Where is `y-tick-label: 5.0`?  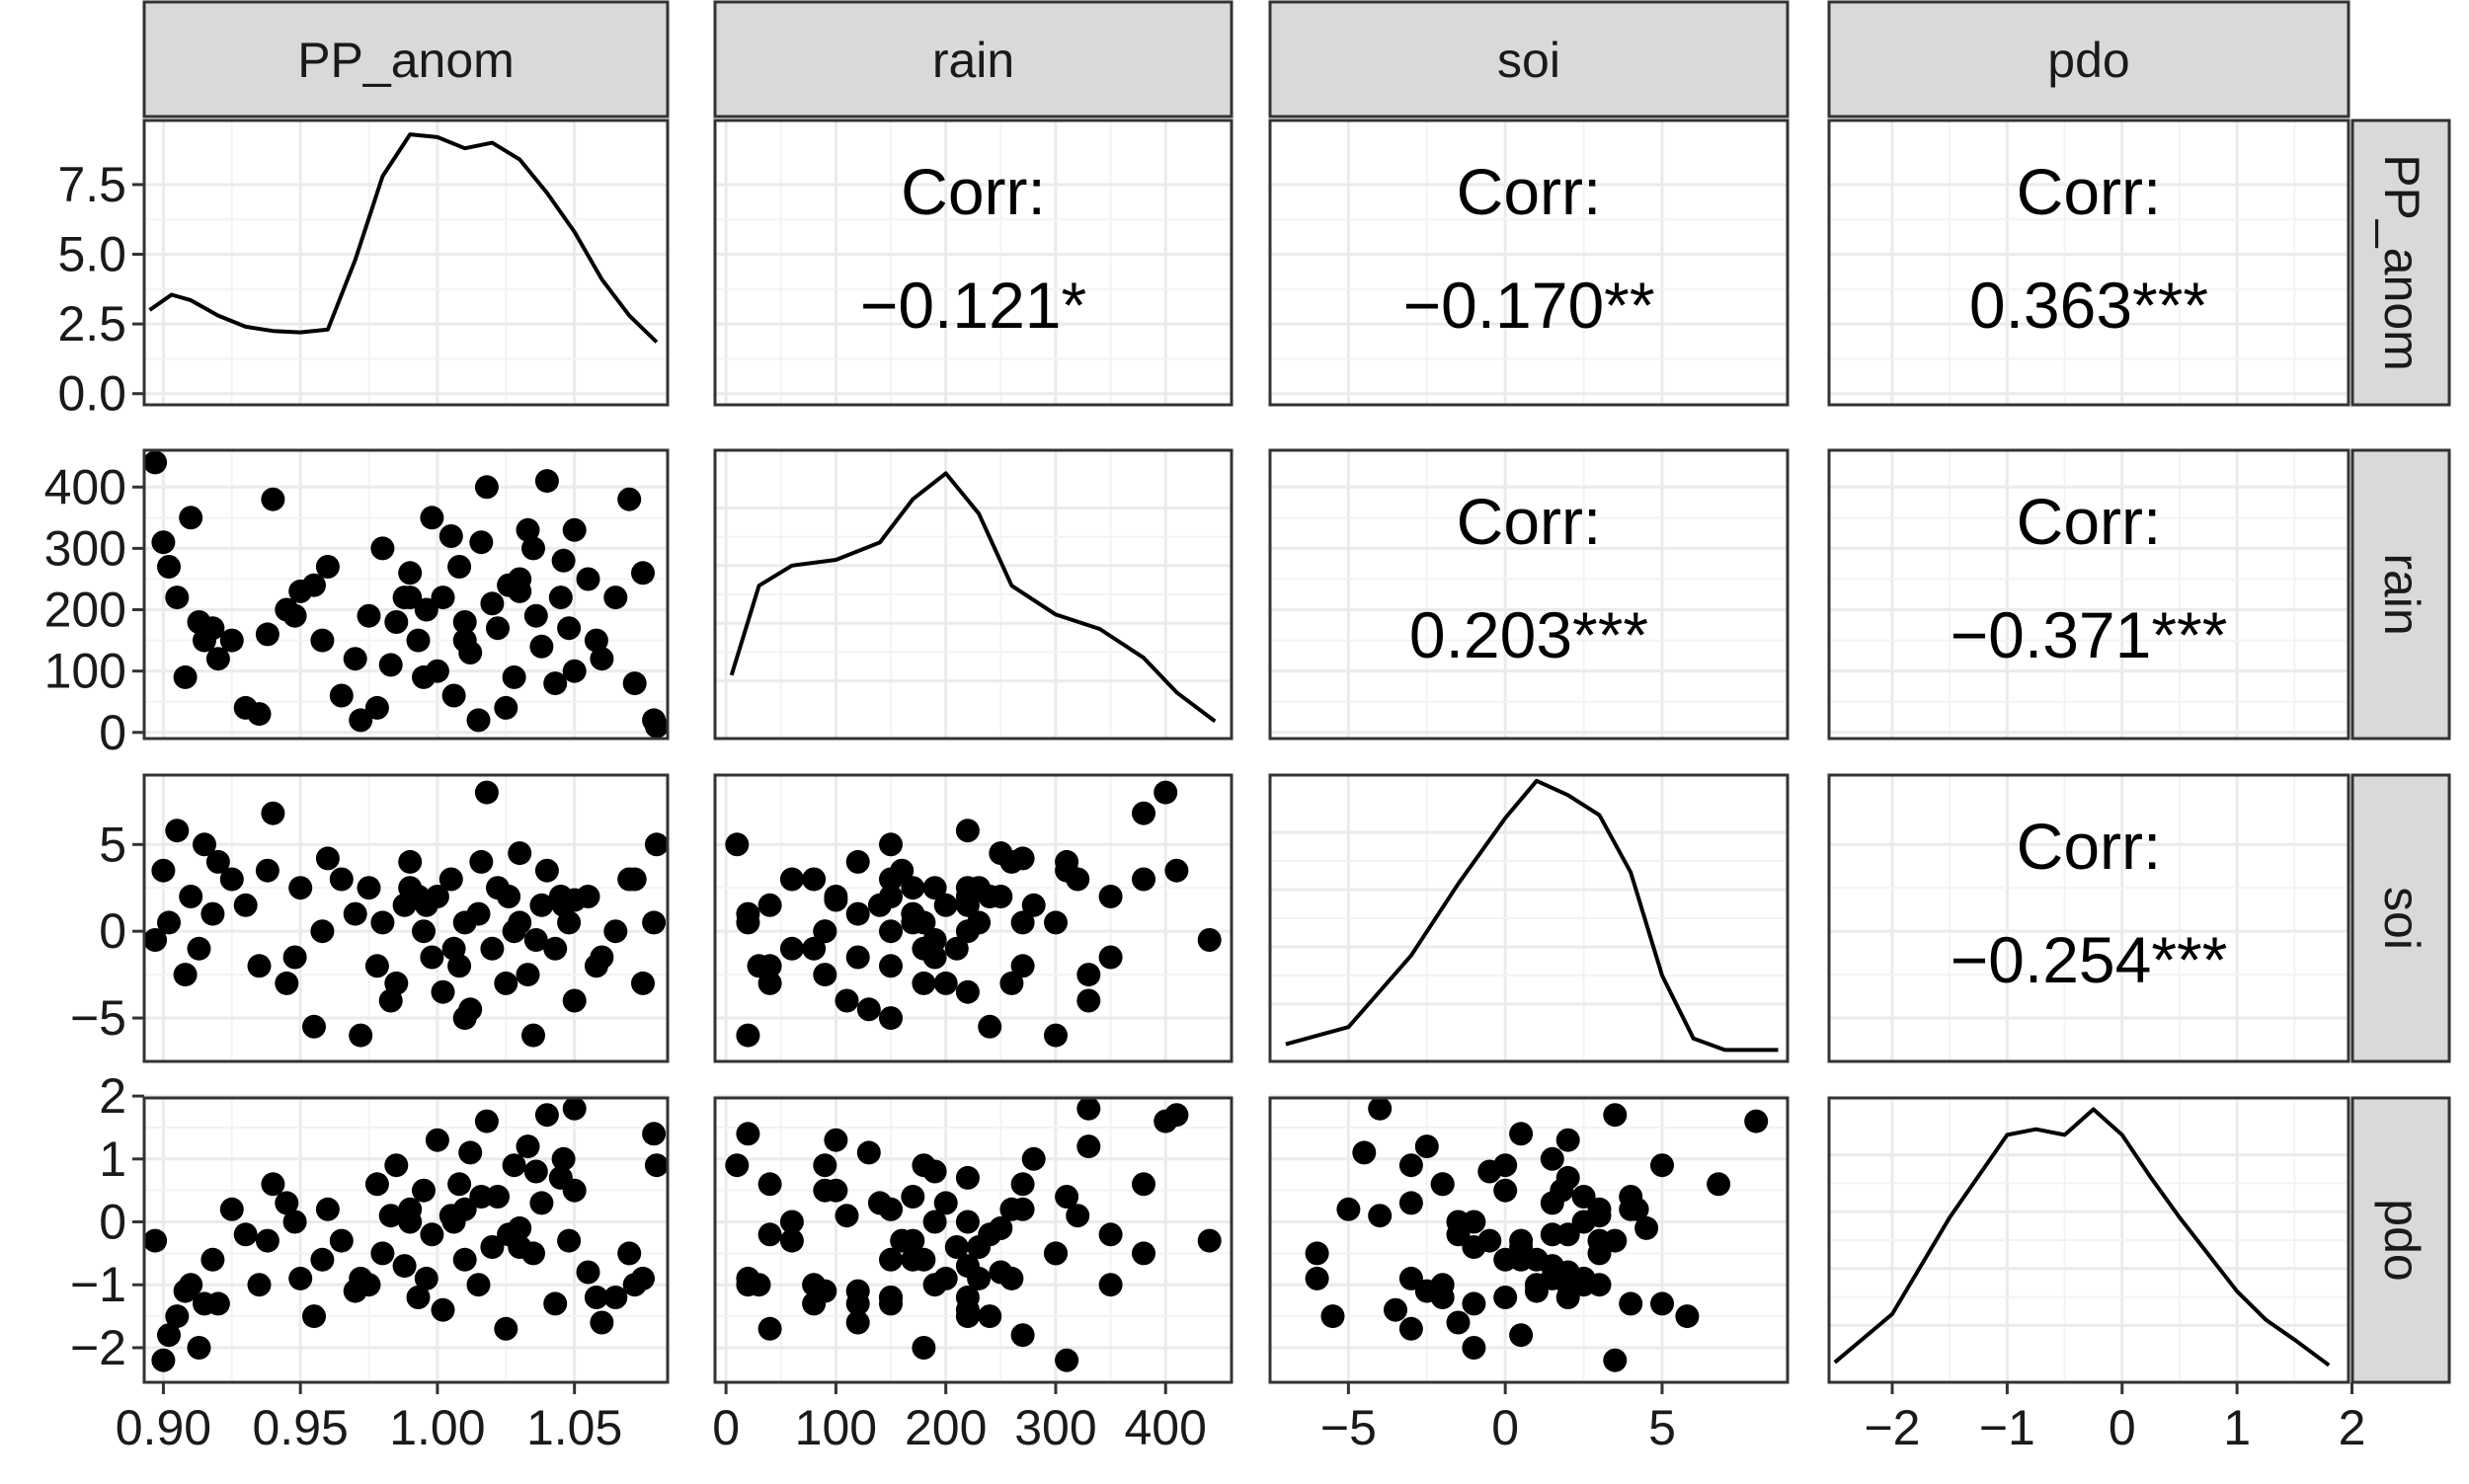 y-tick-label: 5.0 is located at coordinates (91, 255).